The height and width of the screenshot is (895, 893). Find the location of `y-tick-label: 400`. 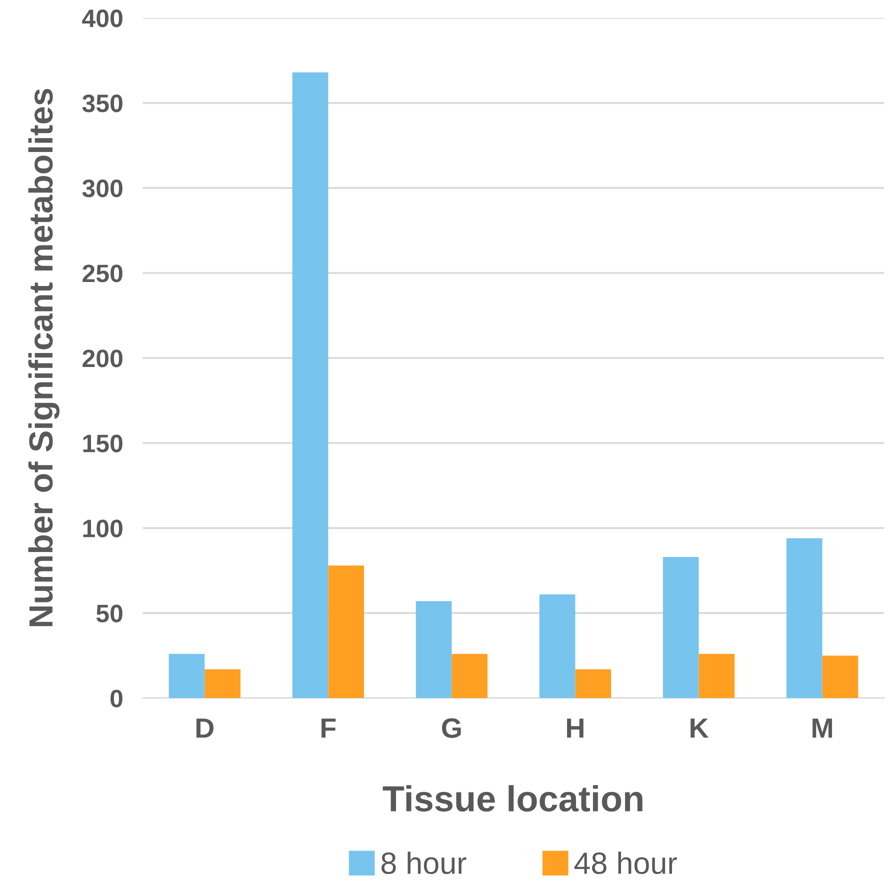

y-tick-label: 400 is located at coordinates (102, 19).